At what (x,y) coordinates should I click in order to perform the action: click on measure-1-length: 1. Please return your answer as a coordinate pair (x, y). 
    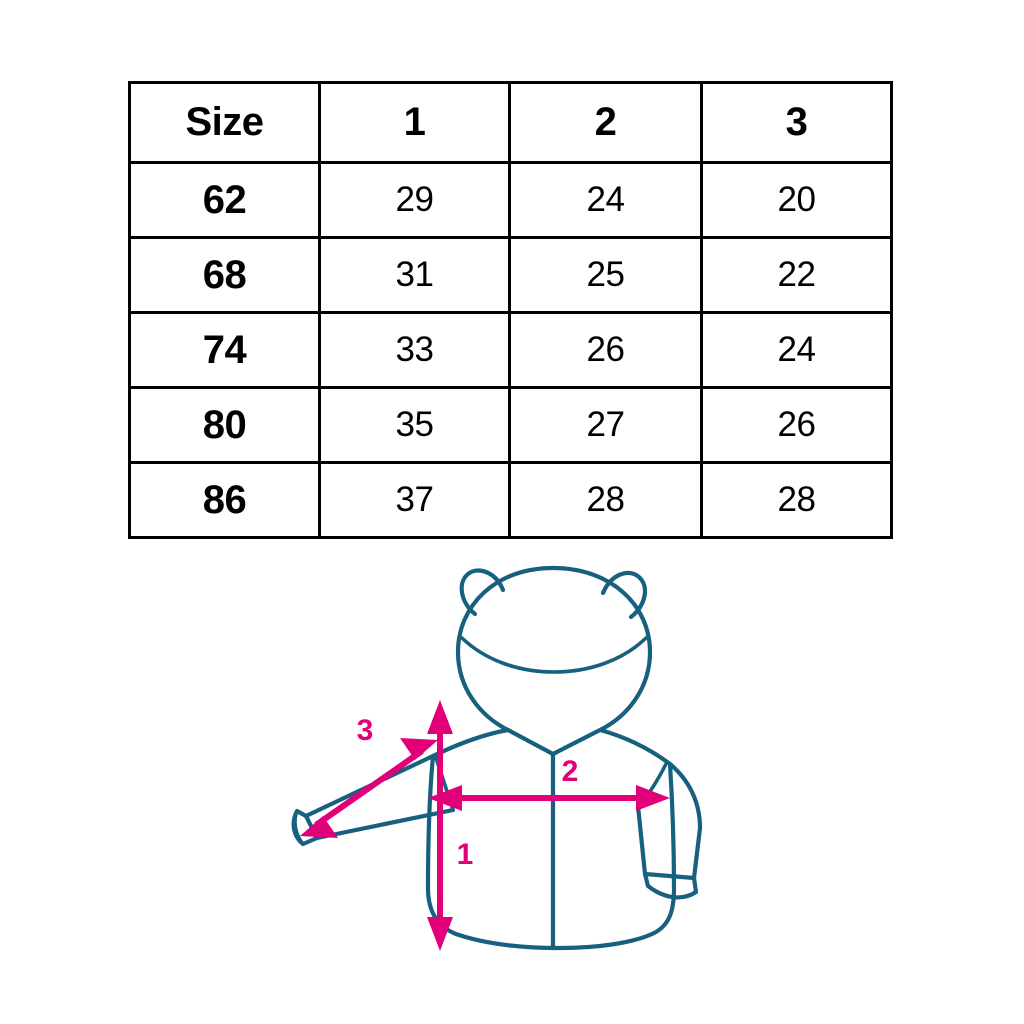
    Looking at the image, I should click on (450, 825).